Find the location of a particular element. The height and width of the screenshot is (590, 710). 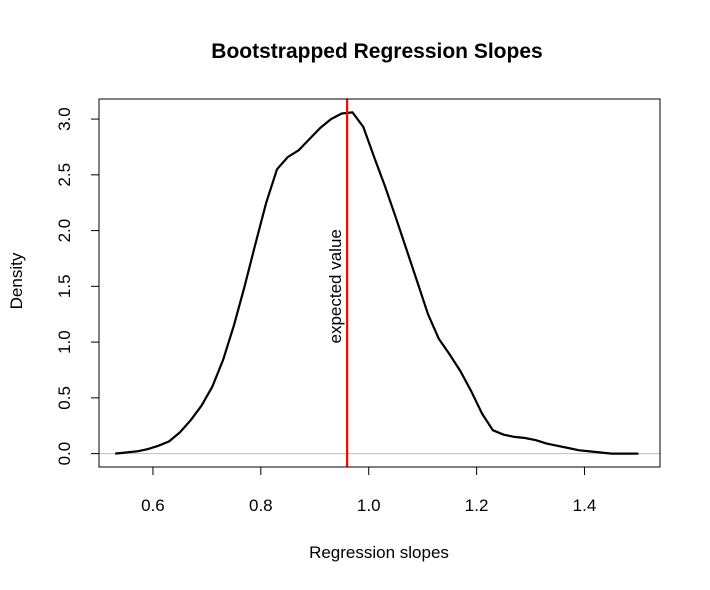

x-tick-label: 0.8 is located at coordinates (261, 505).